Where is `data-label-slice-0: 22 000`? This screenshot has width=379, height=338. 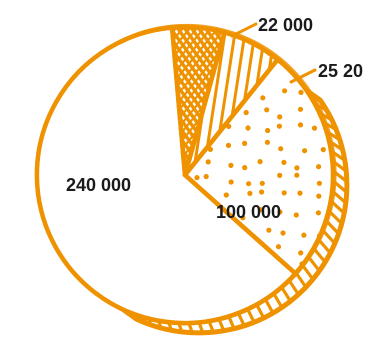
data-label-slice-0: 22 000 is located at coordinates (285, 25).